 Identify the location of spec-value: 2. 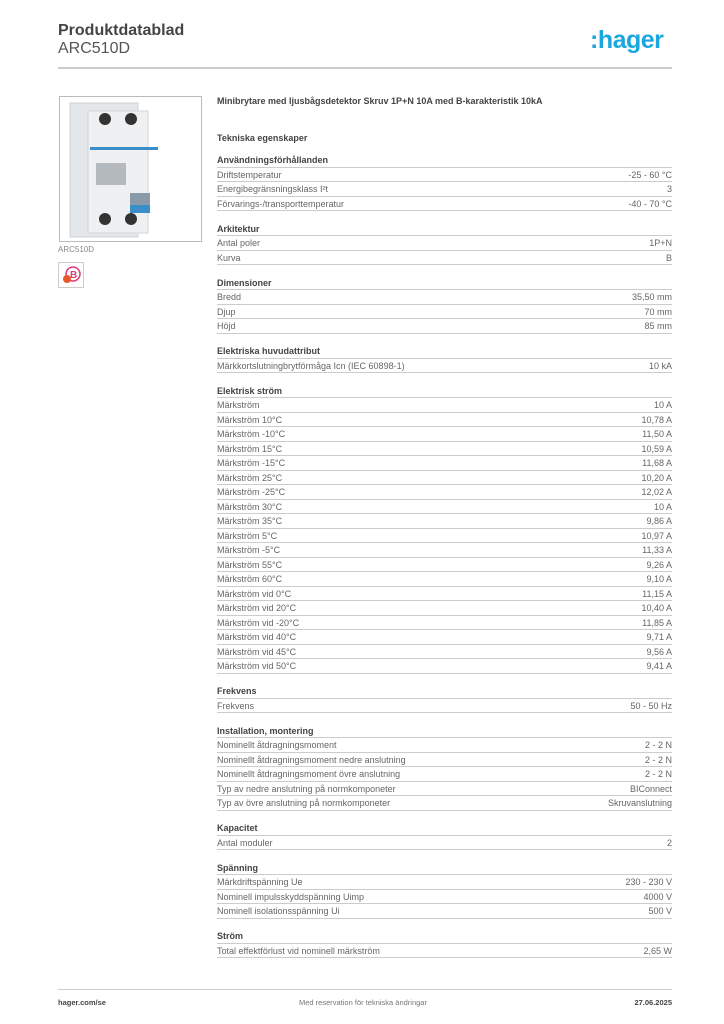
(669, 842).